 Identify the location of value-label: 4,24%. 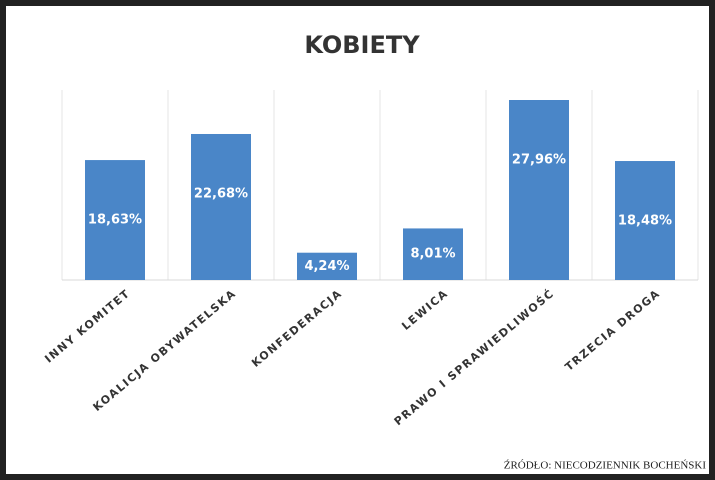
(326, 266).